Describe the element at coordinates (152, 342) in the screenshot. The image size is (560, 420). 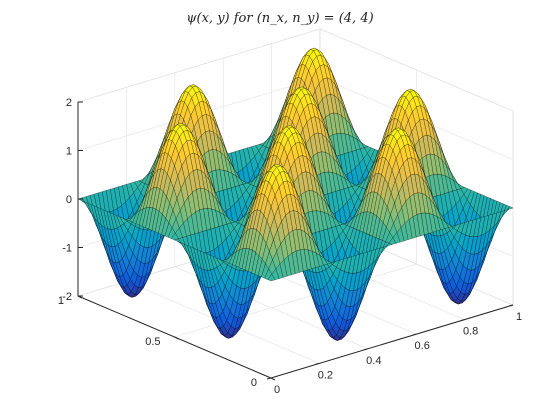
I see `y-tick-label: 0.5` at that location.